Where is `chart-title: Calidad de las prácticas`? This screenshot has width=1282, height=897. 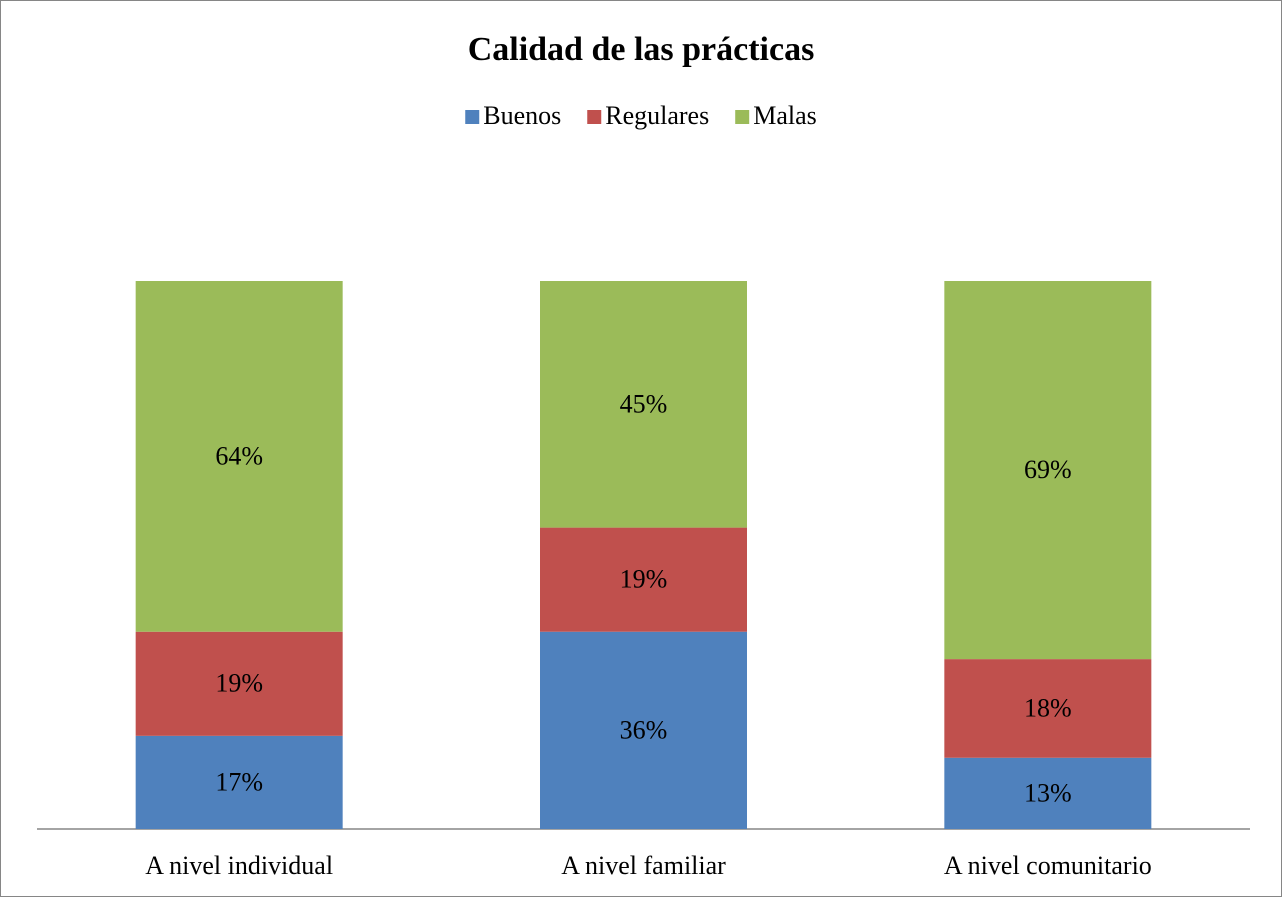
chart-title: Calidad de las prácticas is located at coordinates (641, 49).